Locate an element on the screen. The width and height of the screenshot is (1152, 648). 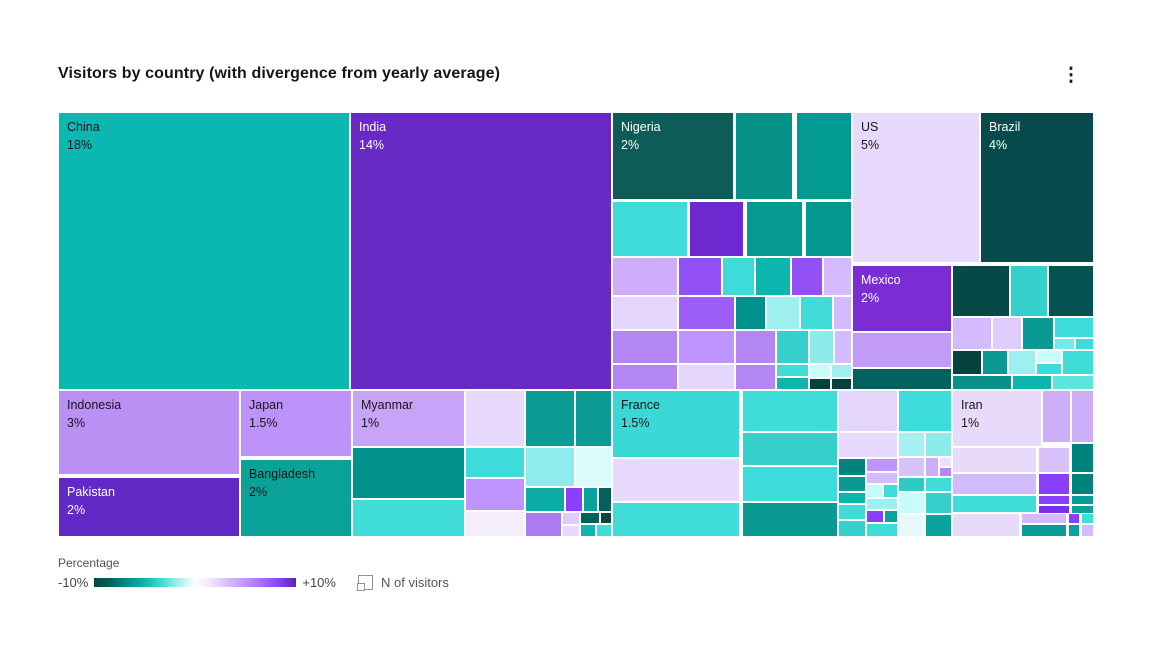
legend-size-label: N of visitors is located at coordinates (414, 582).